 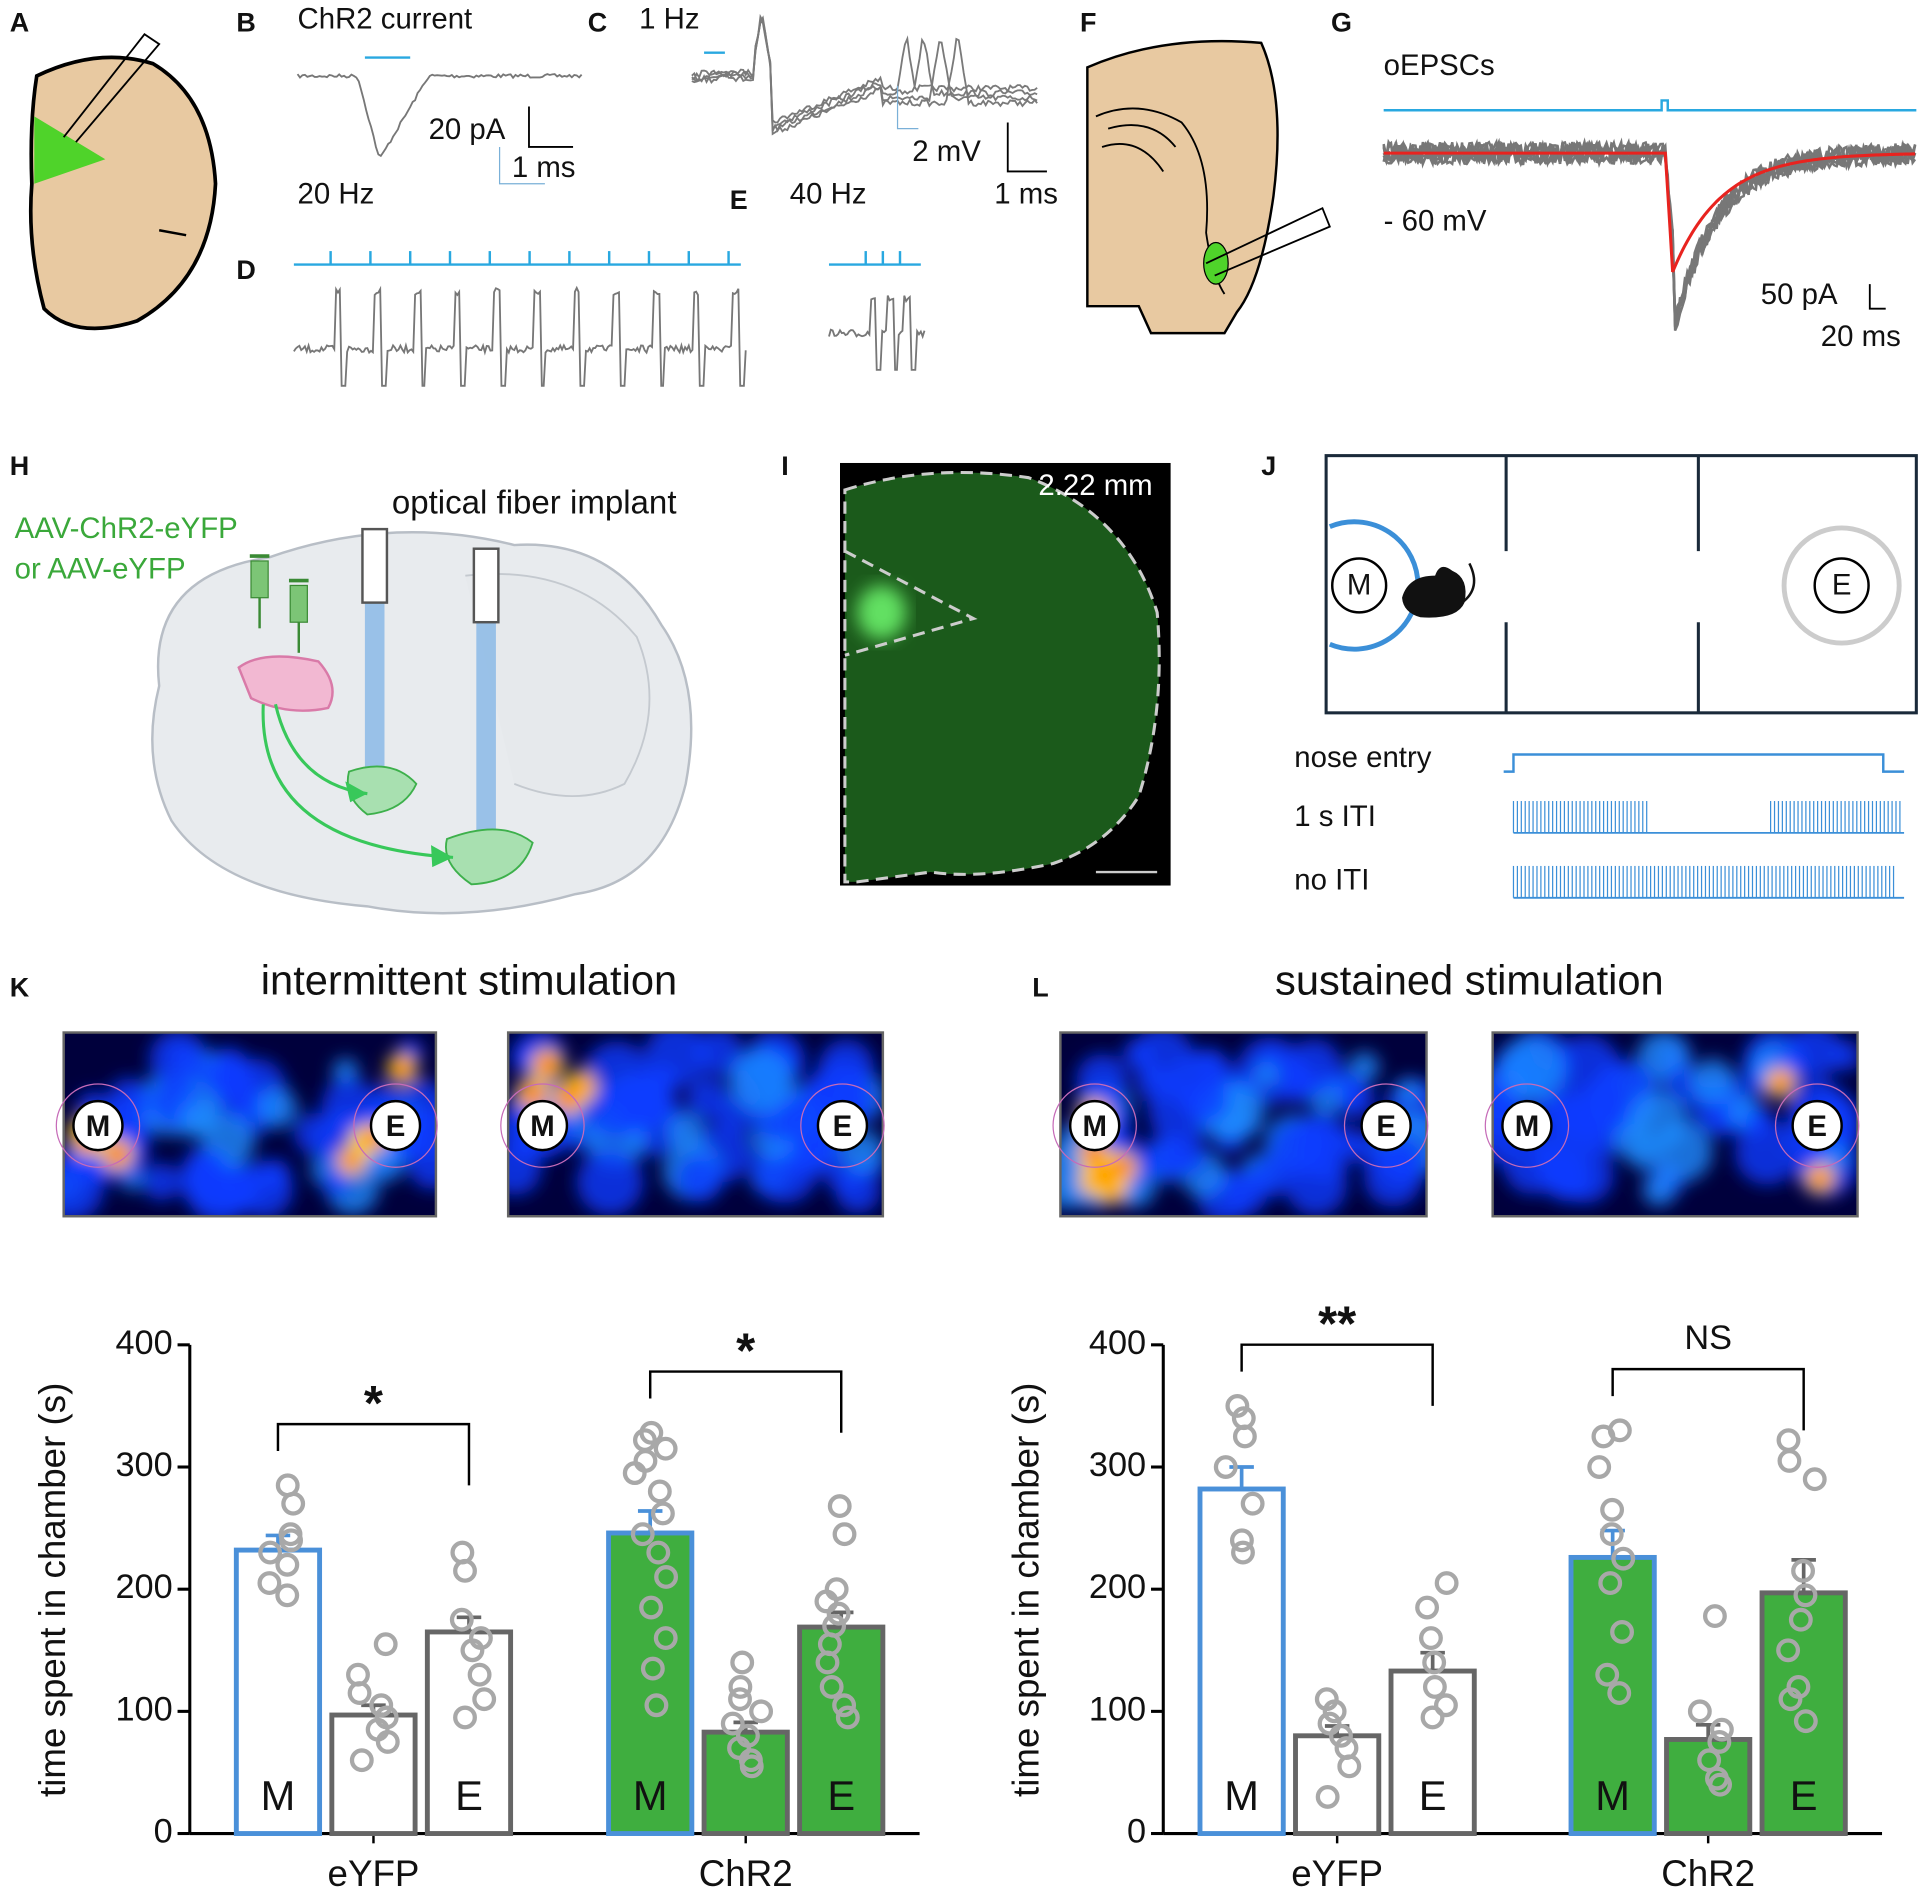 I want to click on trace-title: ChR2 current, so click(x=385, y=19).